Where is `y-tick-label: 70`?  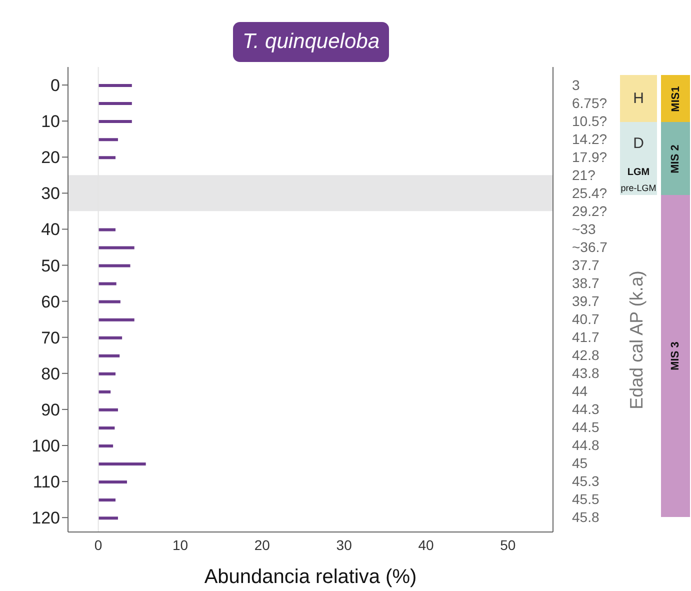 y-tick-label: 70 is located at coordinates (50, 338).